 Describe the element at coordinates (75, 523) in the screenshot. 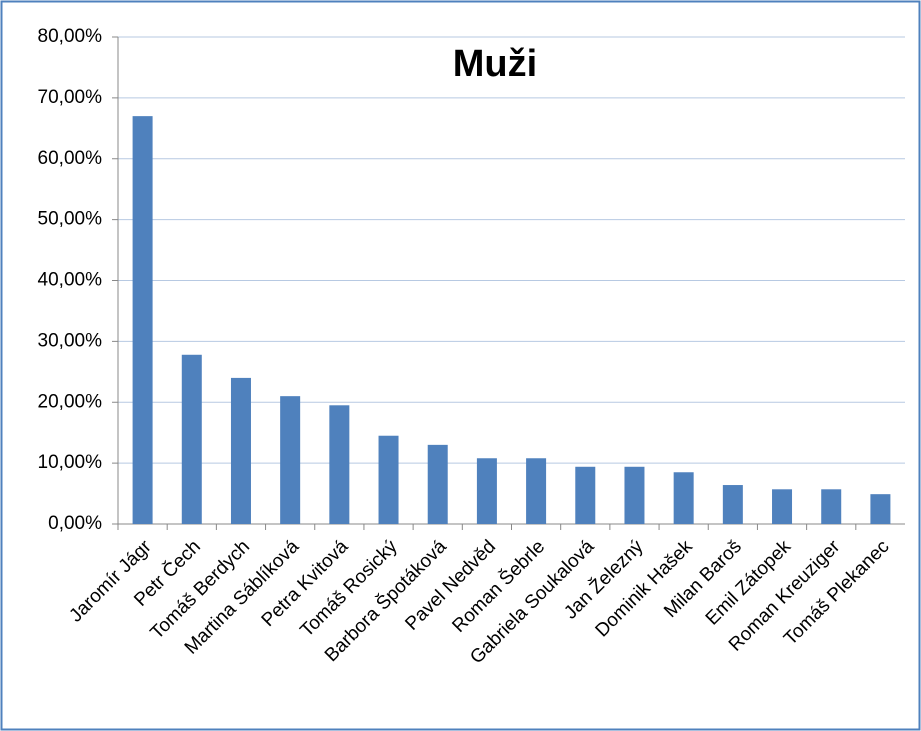

I see `y-tick-label: 0,00%` at that location.